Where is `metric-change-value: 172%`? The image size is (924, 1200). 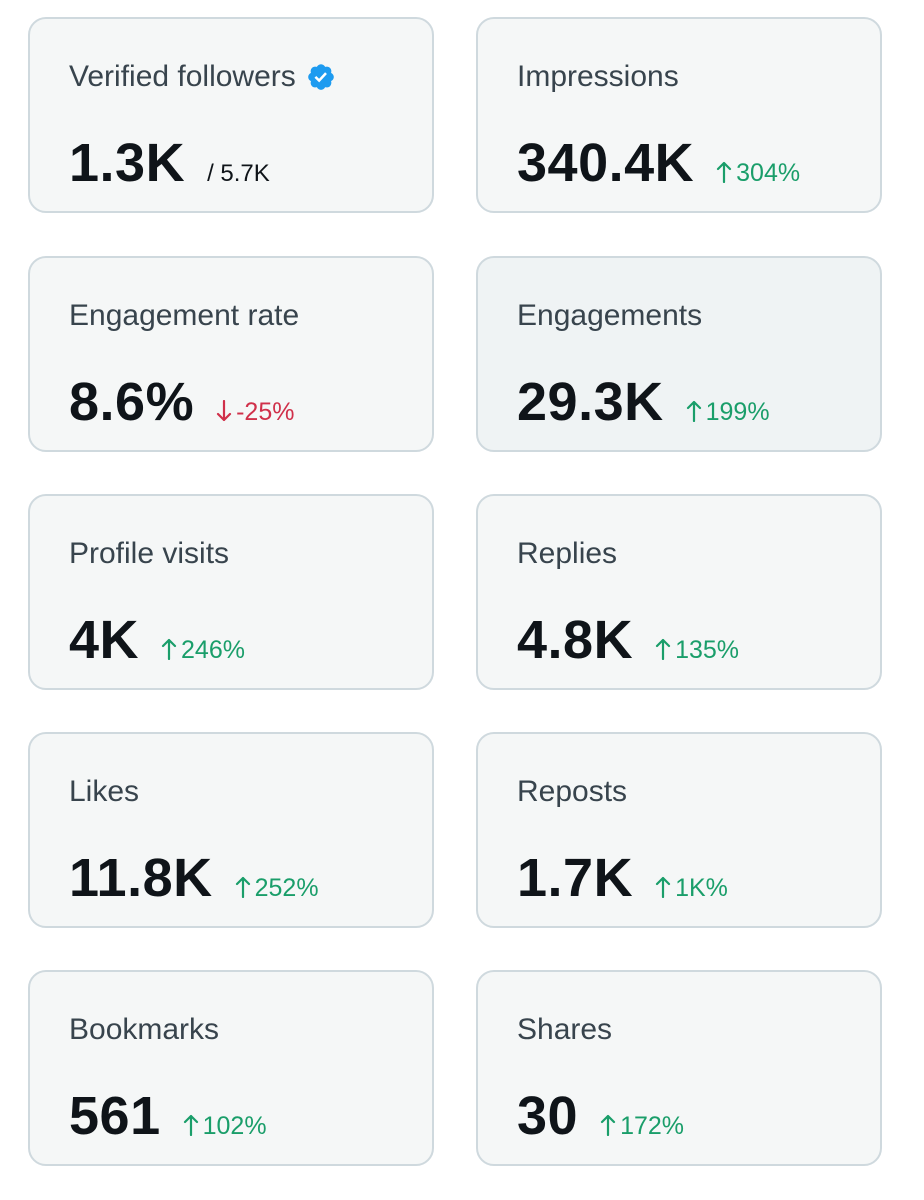 metric-change-value: 172% is located at coordinates (652, 1126).